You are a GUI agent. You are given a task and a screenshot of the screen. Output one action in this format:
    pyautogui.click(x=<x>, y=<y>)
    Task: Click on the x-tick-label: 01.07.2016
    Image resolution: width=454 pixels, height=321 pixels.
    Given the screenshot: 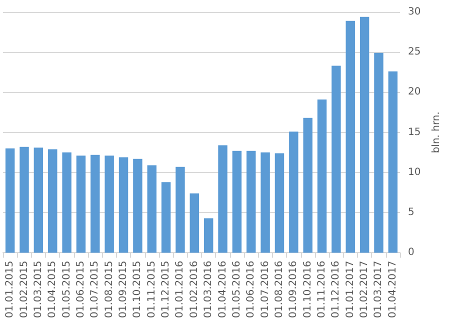 What is the action you would take?
    pyautogui.click(x=265, y=289)
    